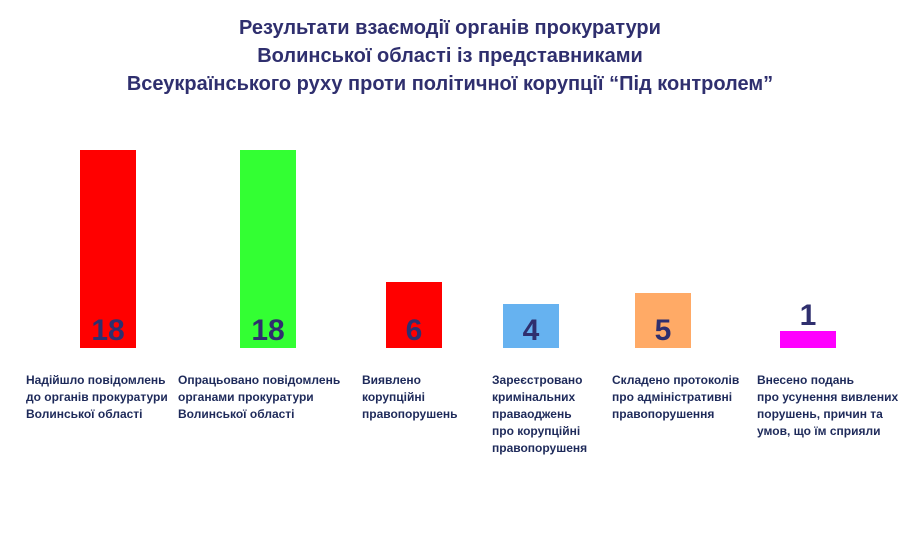  Describe the element at coordinates (820, 414) in the screenshot. I see `category-label-line: порушень, причин та` at that location.